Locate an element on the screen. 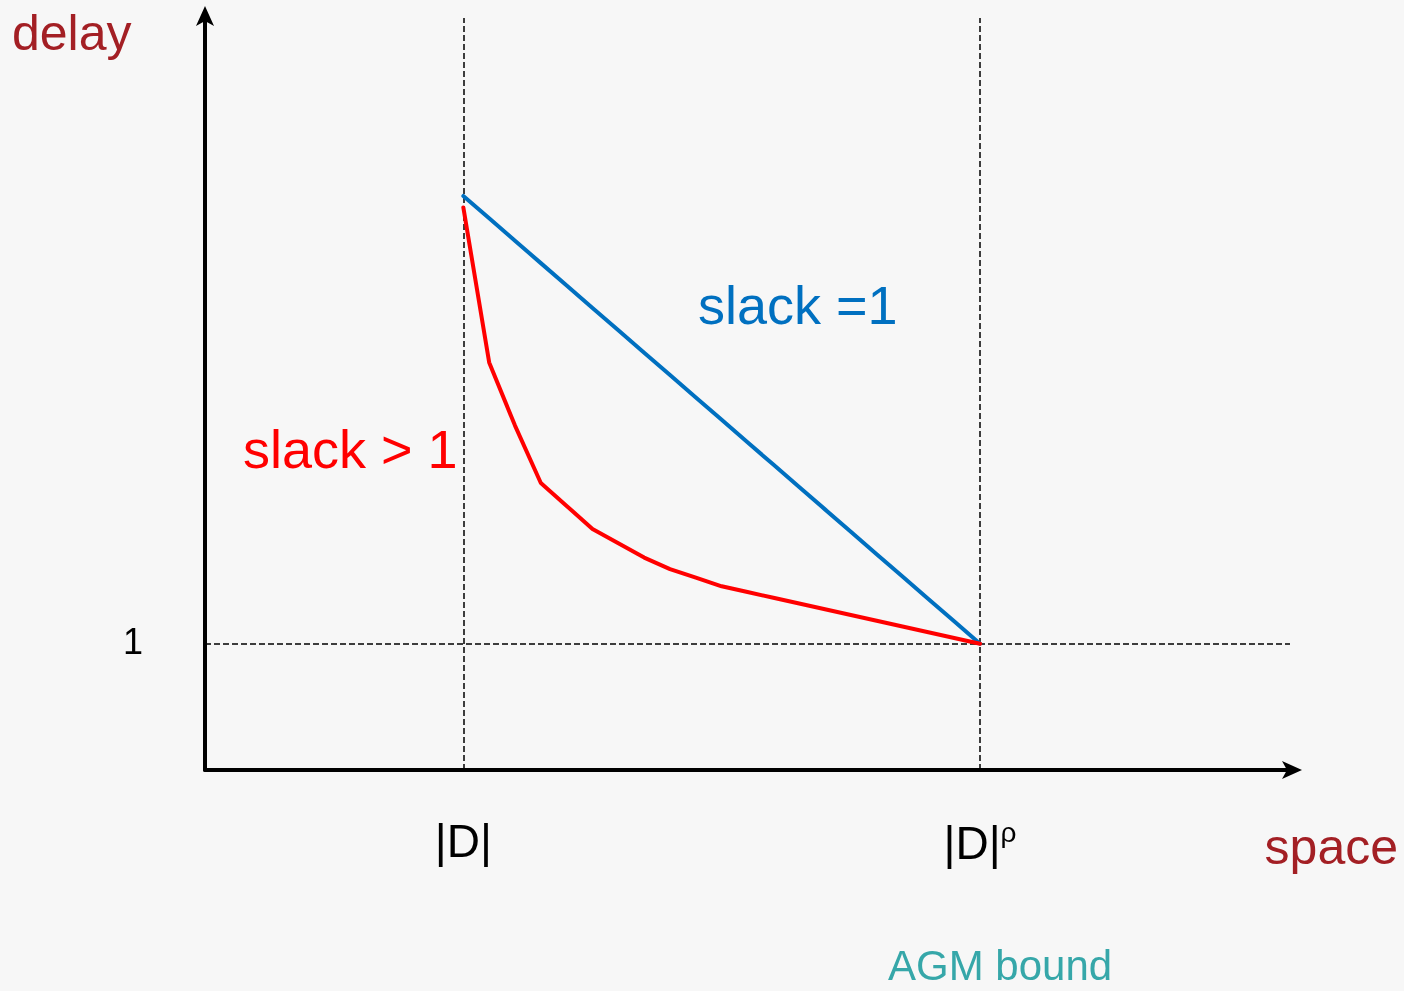 The image size is (1404, 991). text: AGM bound is located at coordinates (1000, 965).